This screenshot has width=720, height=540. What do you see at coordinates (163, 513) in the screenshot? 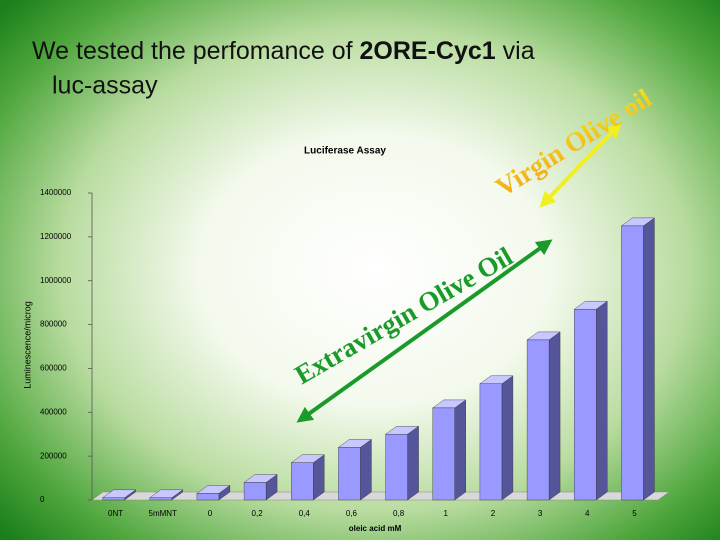
I see `x-tick-label: 5mMNT` at bounding box center [163, 513].